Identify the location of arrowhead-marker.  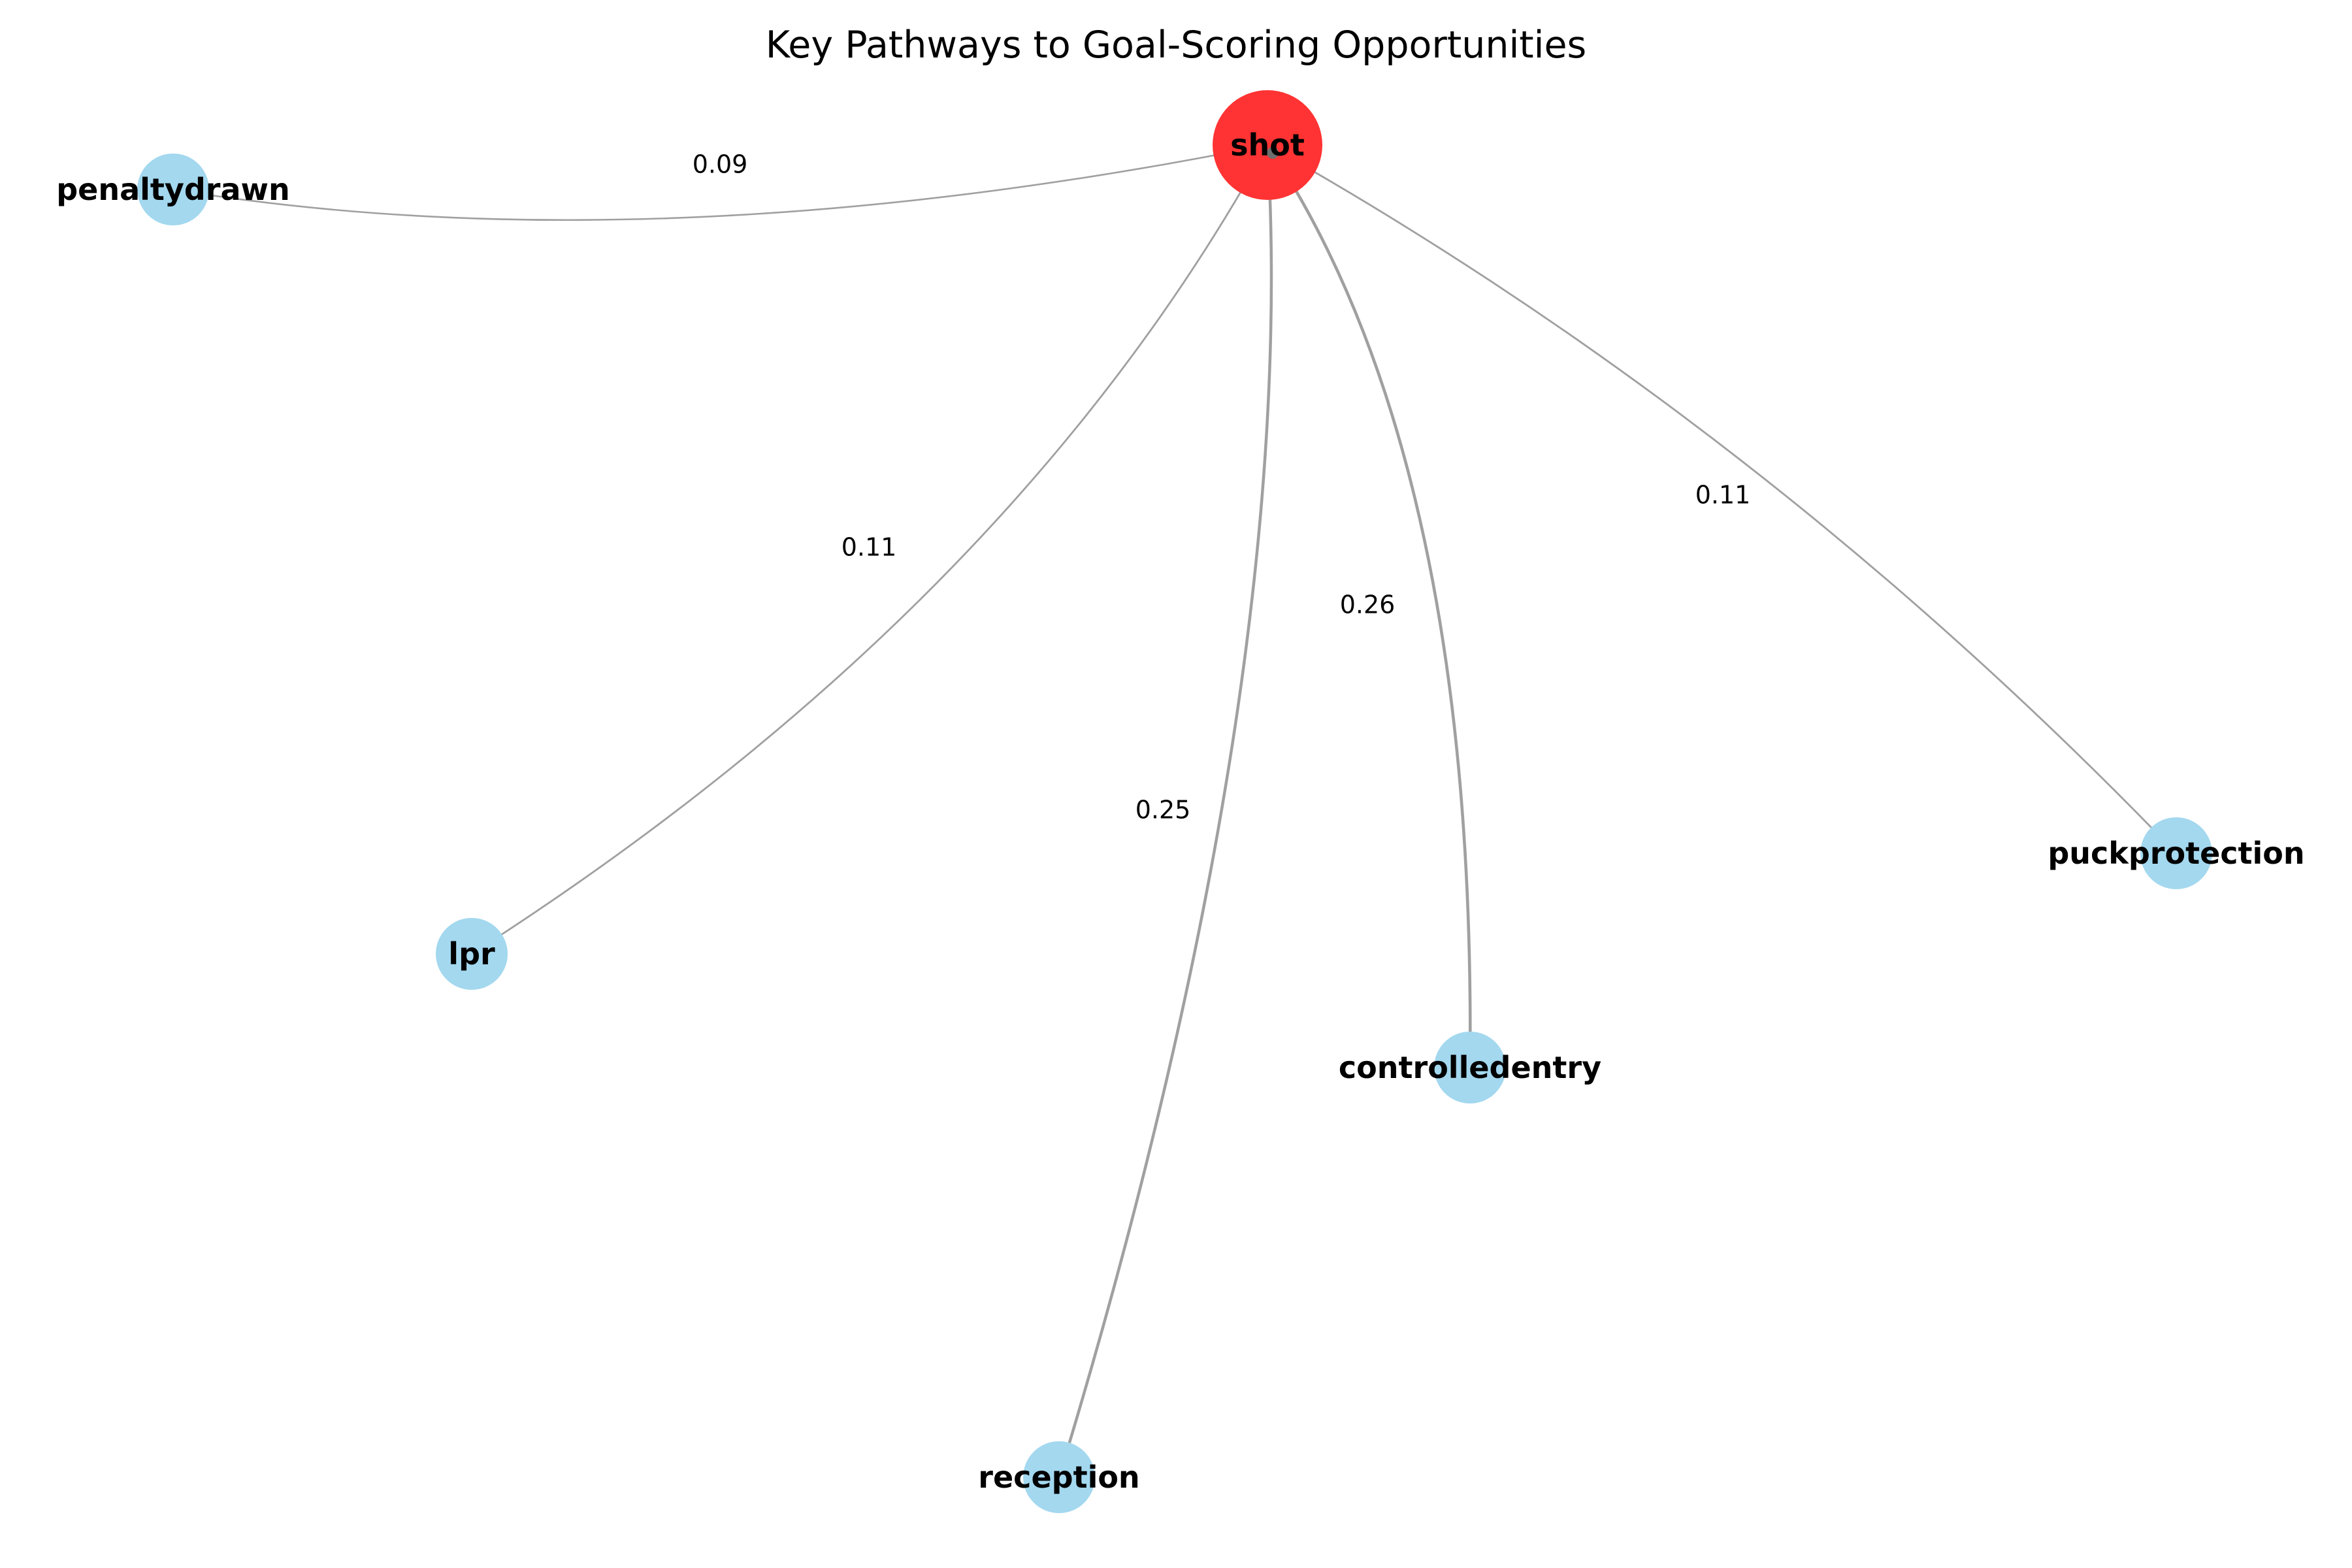
(1273, 153).